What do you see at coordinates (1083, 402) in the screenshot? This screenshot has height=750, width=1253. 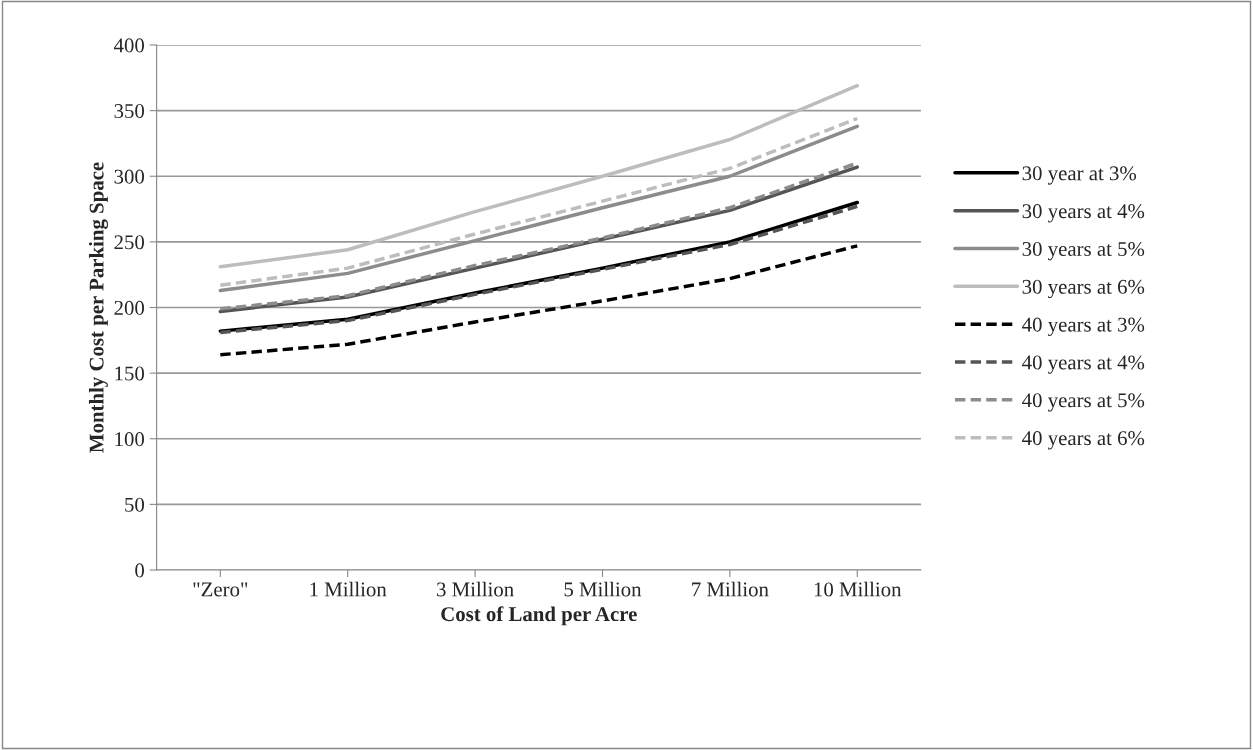 I see `legend-label: 40 years at 5%` at bounding box center [1083, 402].